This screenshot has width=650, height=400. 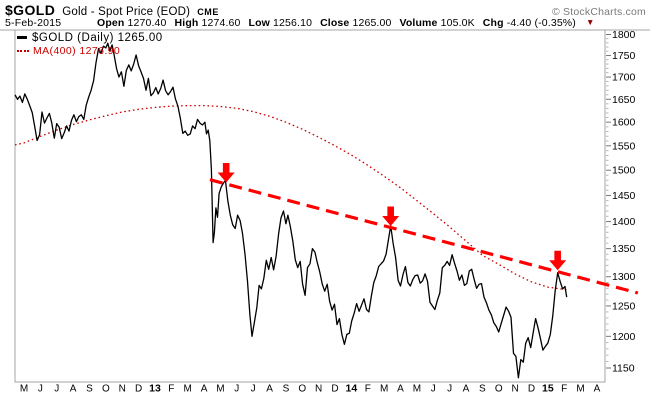 What do you see at coordinates (624, 222) in the screenshot?
I see `y-axis-label: 1400` at bounding box center [624, 222].